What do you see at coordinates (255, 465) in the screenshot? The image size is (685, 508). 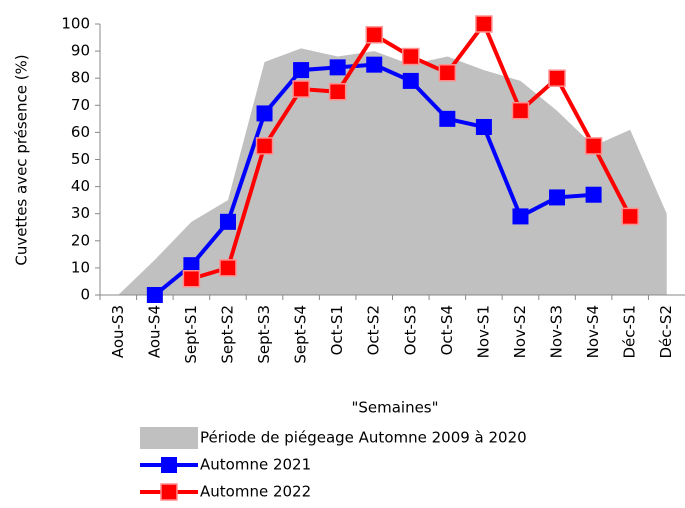 I see `legend-label: Automne 2021` at bounding box center [255, 465].